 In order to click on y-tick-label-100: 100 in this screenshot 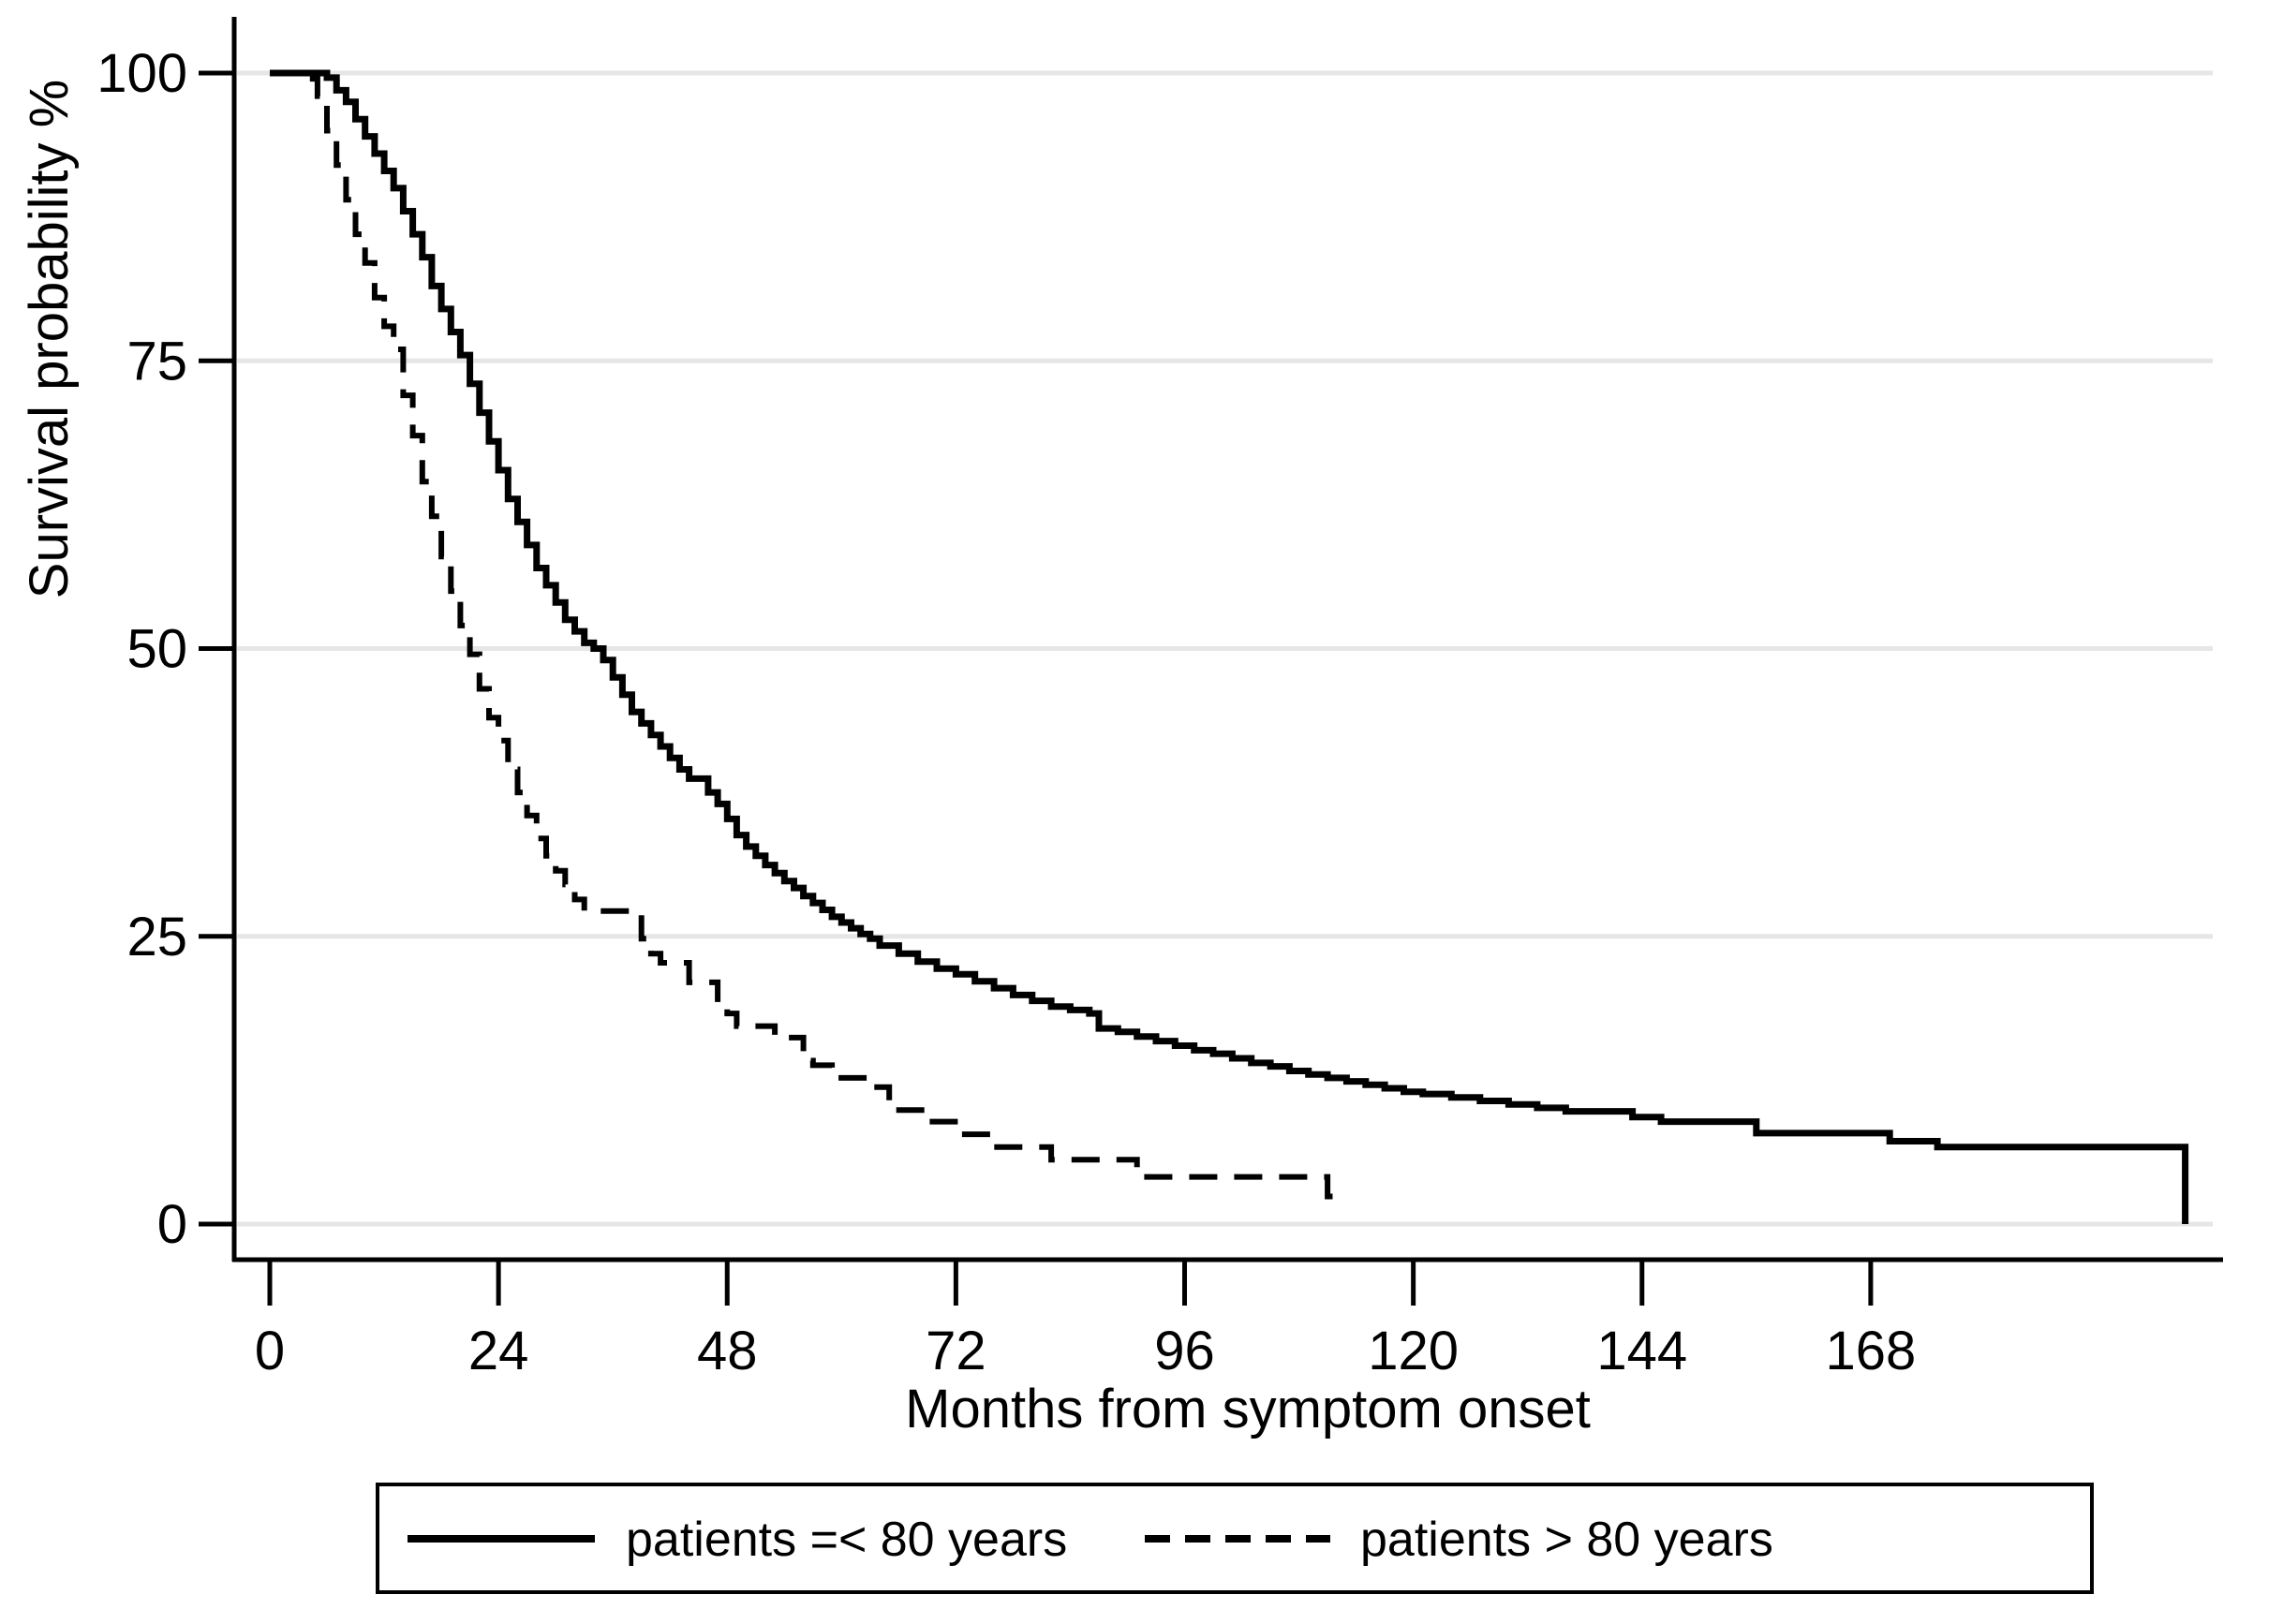, I will do `click(141, 73)`.